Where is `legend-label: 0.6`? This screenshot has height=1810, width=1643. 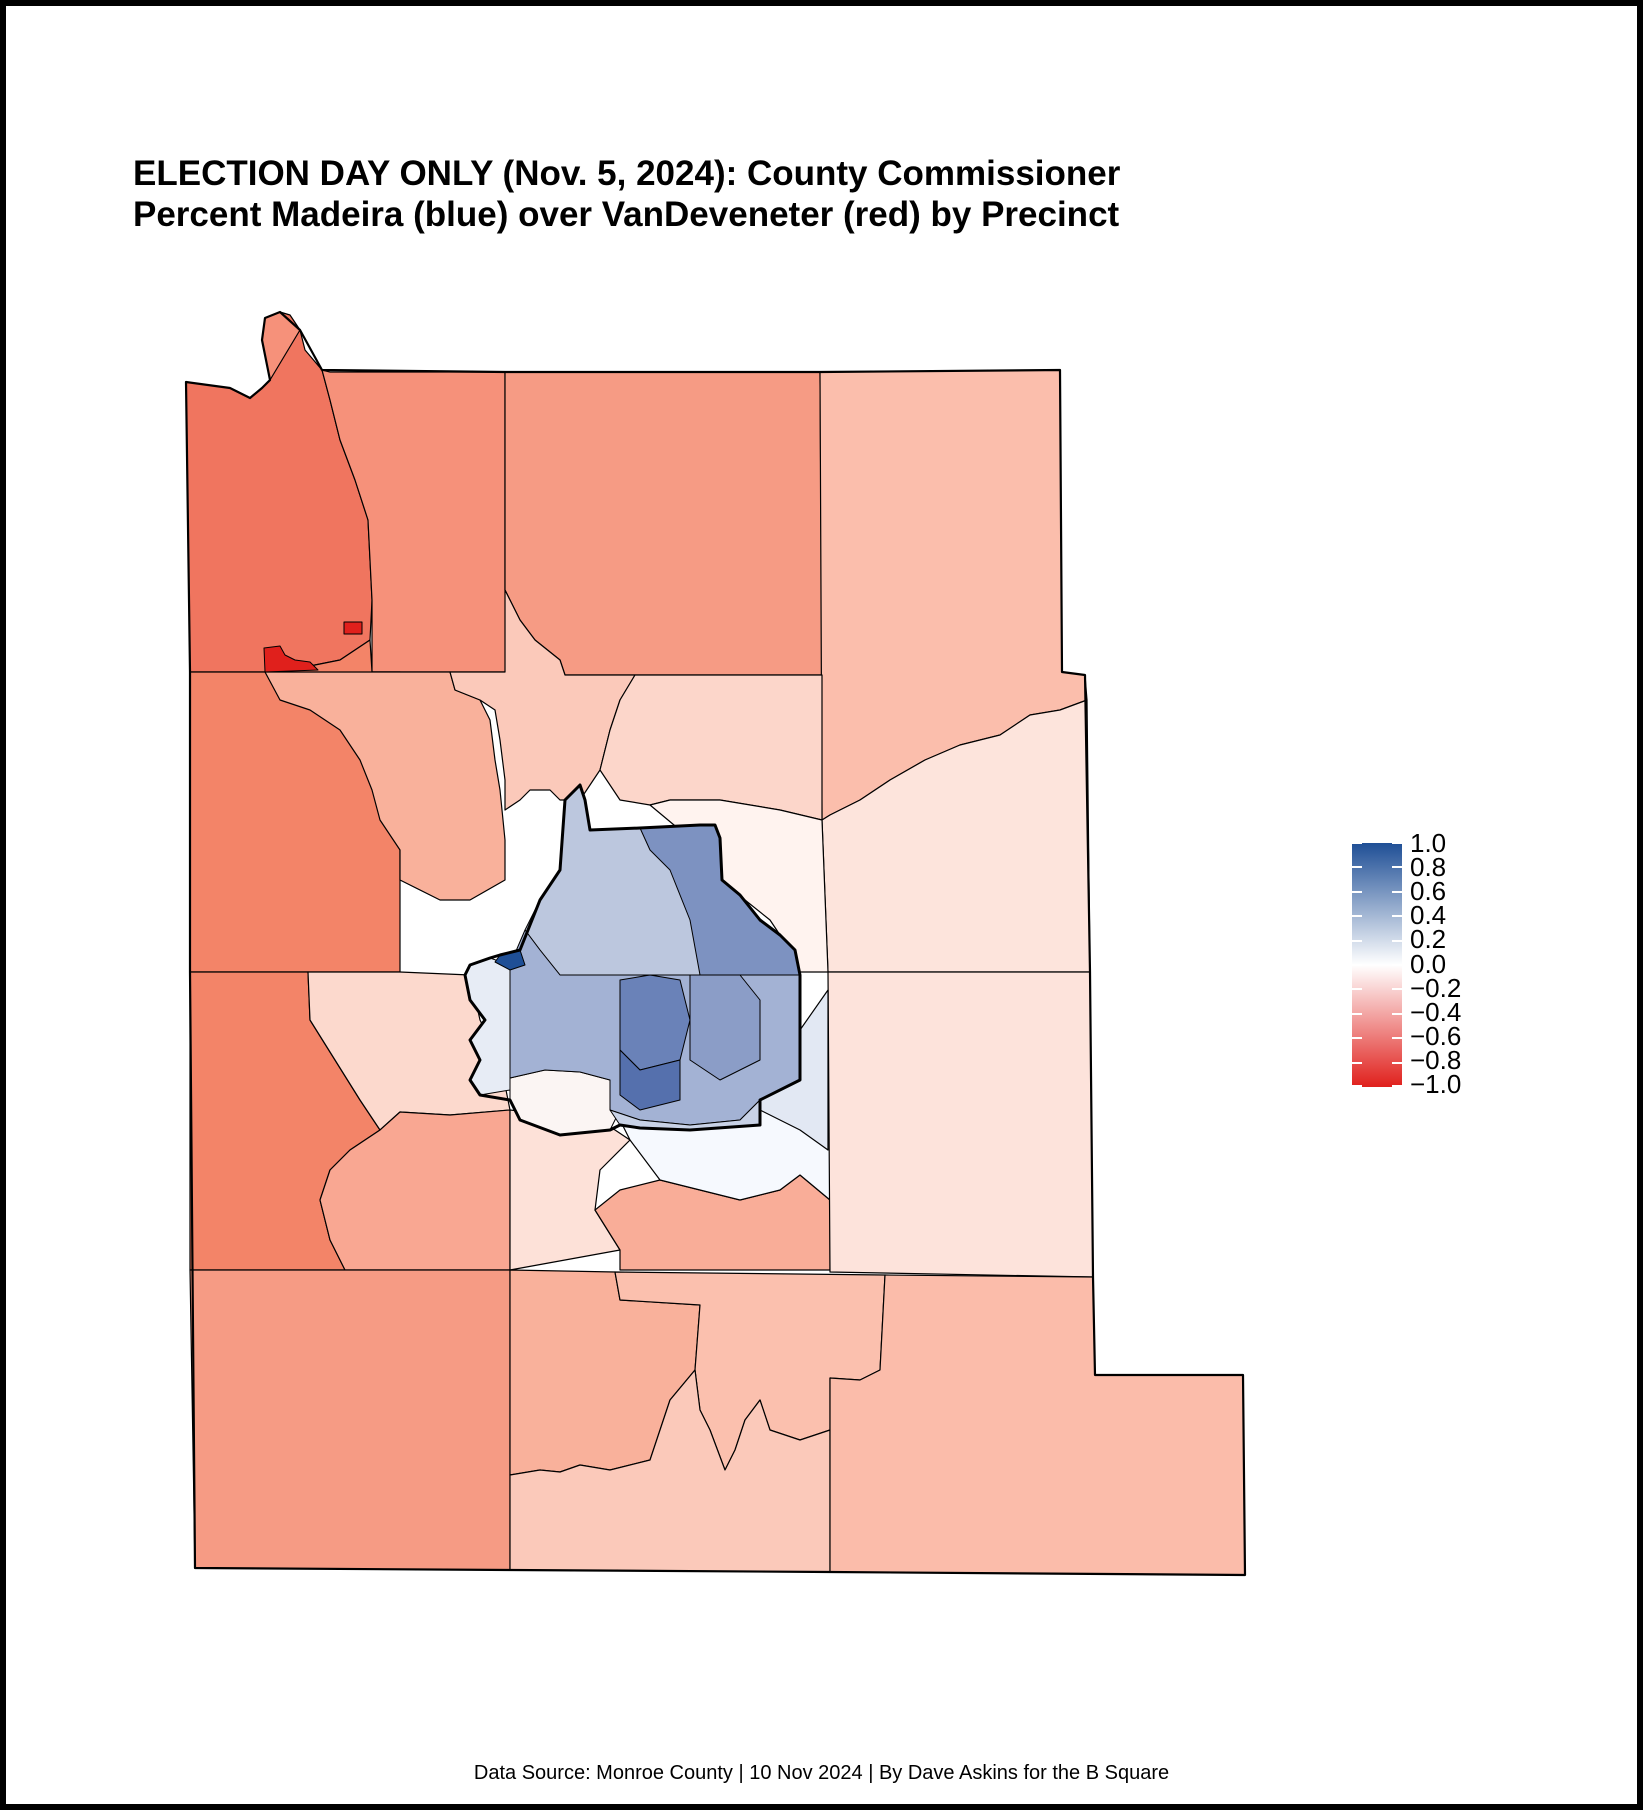 legend-label: 0.6 is located at coordinates (1428, 891).